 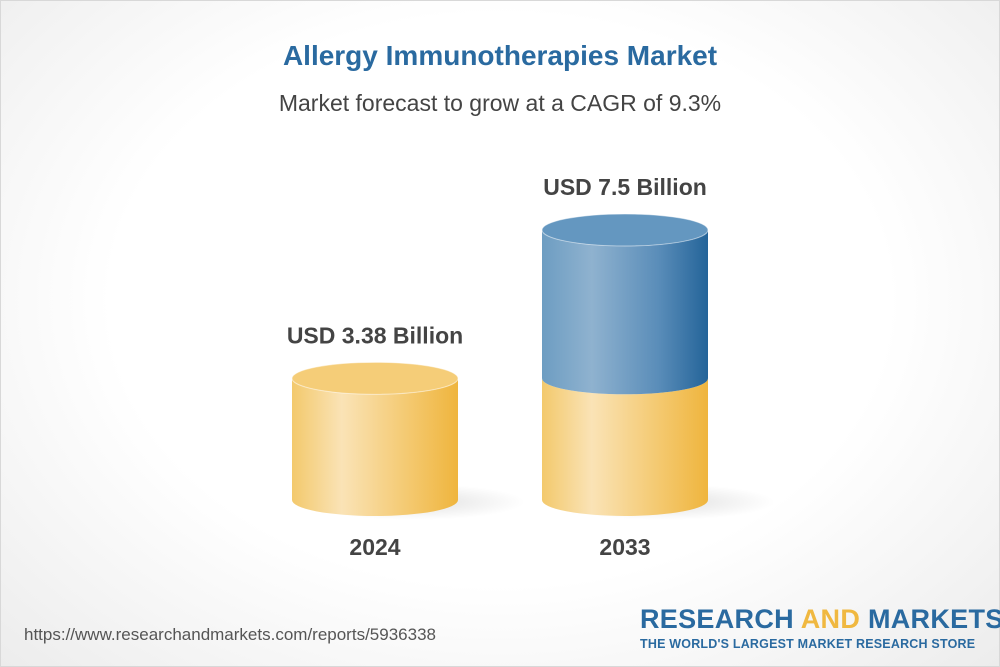 I want to click on category-label: 2033, so click(x=624, y=547).